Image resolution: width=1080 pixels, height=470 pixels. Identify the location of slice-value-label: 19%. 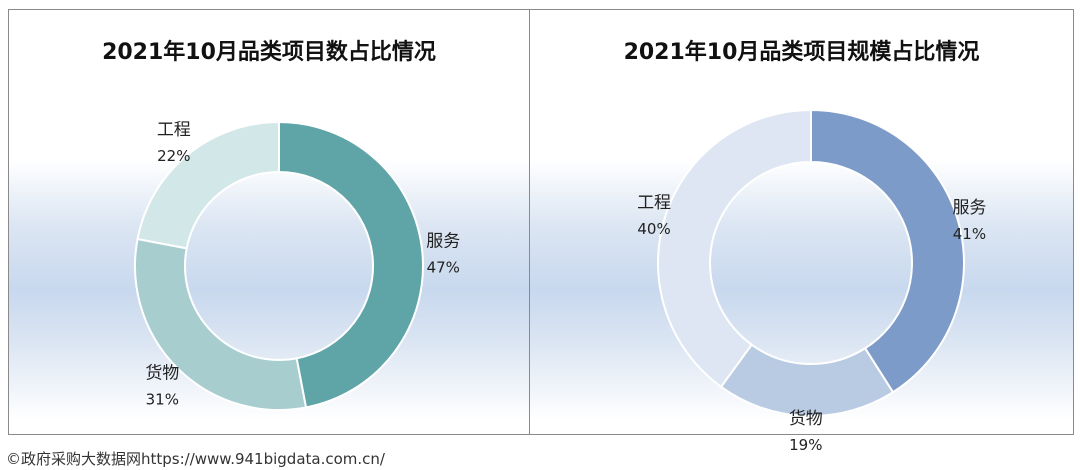
(805, 445).